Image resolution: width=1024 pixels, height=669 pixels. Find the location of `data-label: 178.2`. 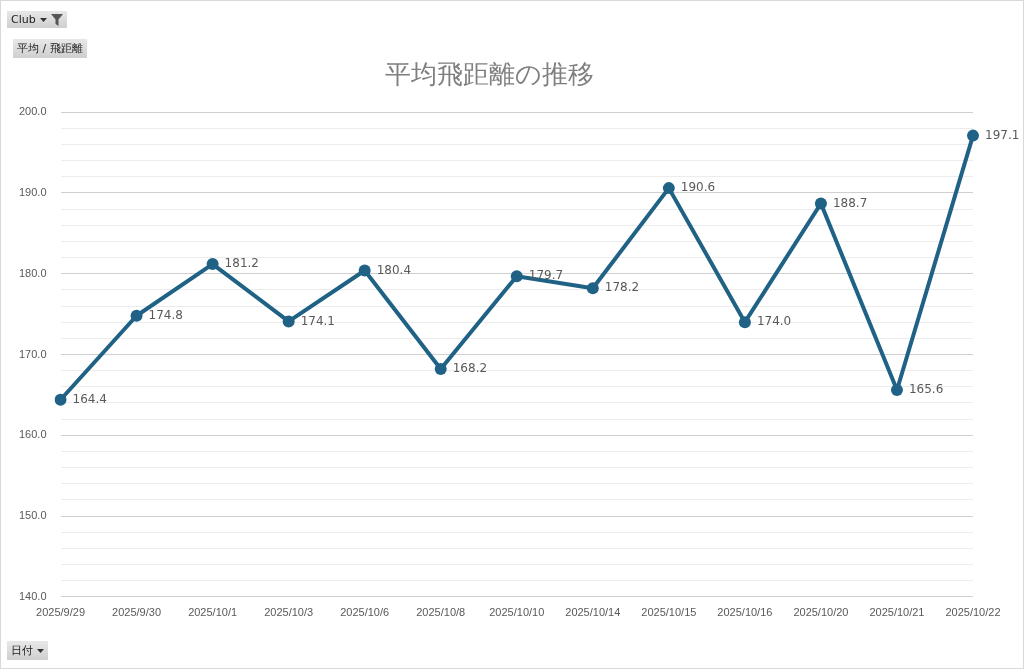

data-label: 178.2 is located at coordinates (622, 287).